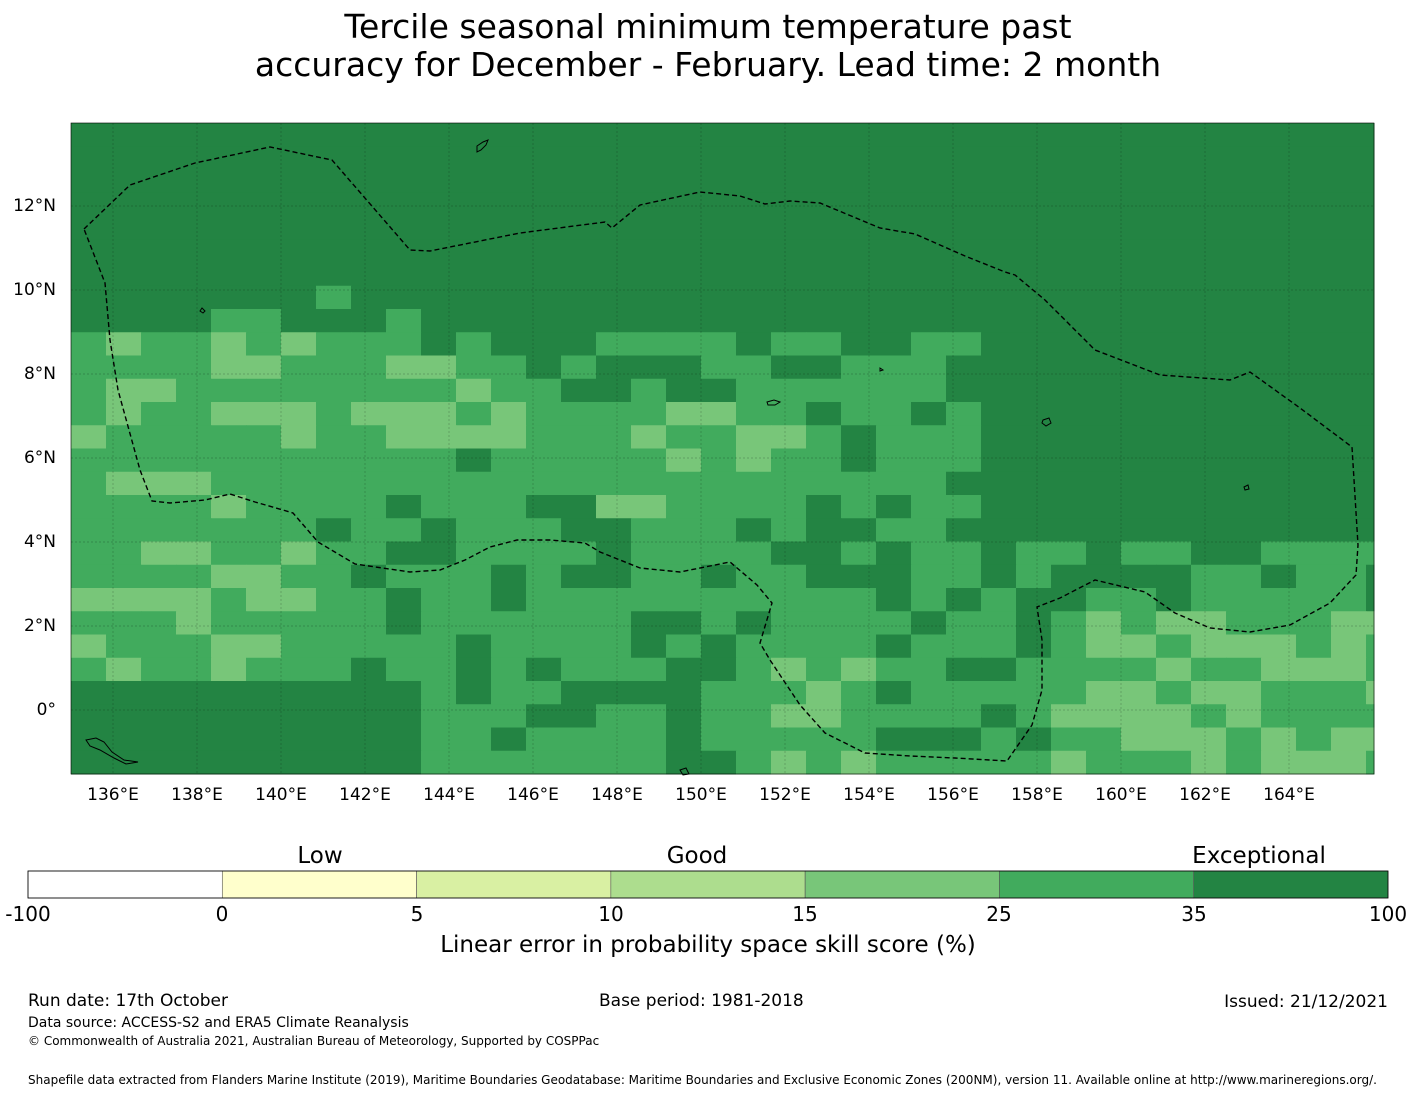  Describe the element at coordinates (1259, 856) in the screenshot. I see `colorbar-category-exceptional: Exceptional` at that location.